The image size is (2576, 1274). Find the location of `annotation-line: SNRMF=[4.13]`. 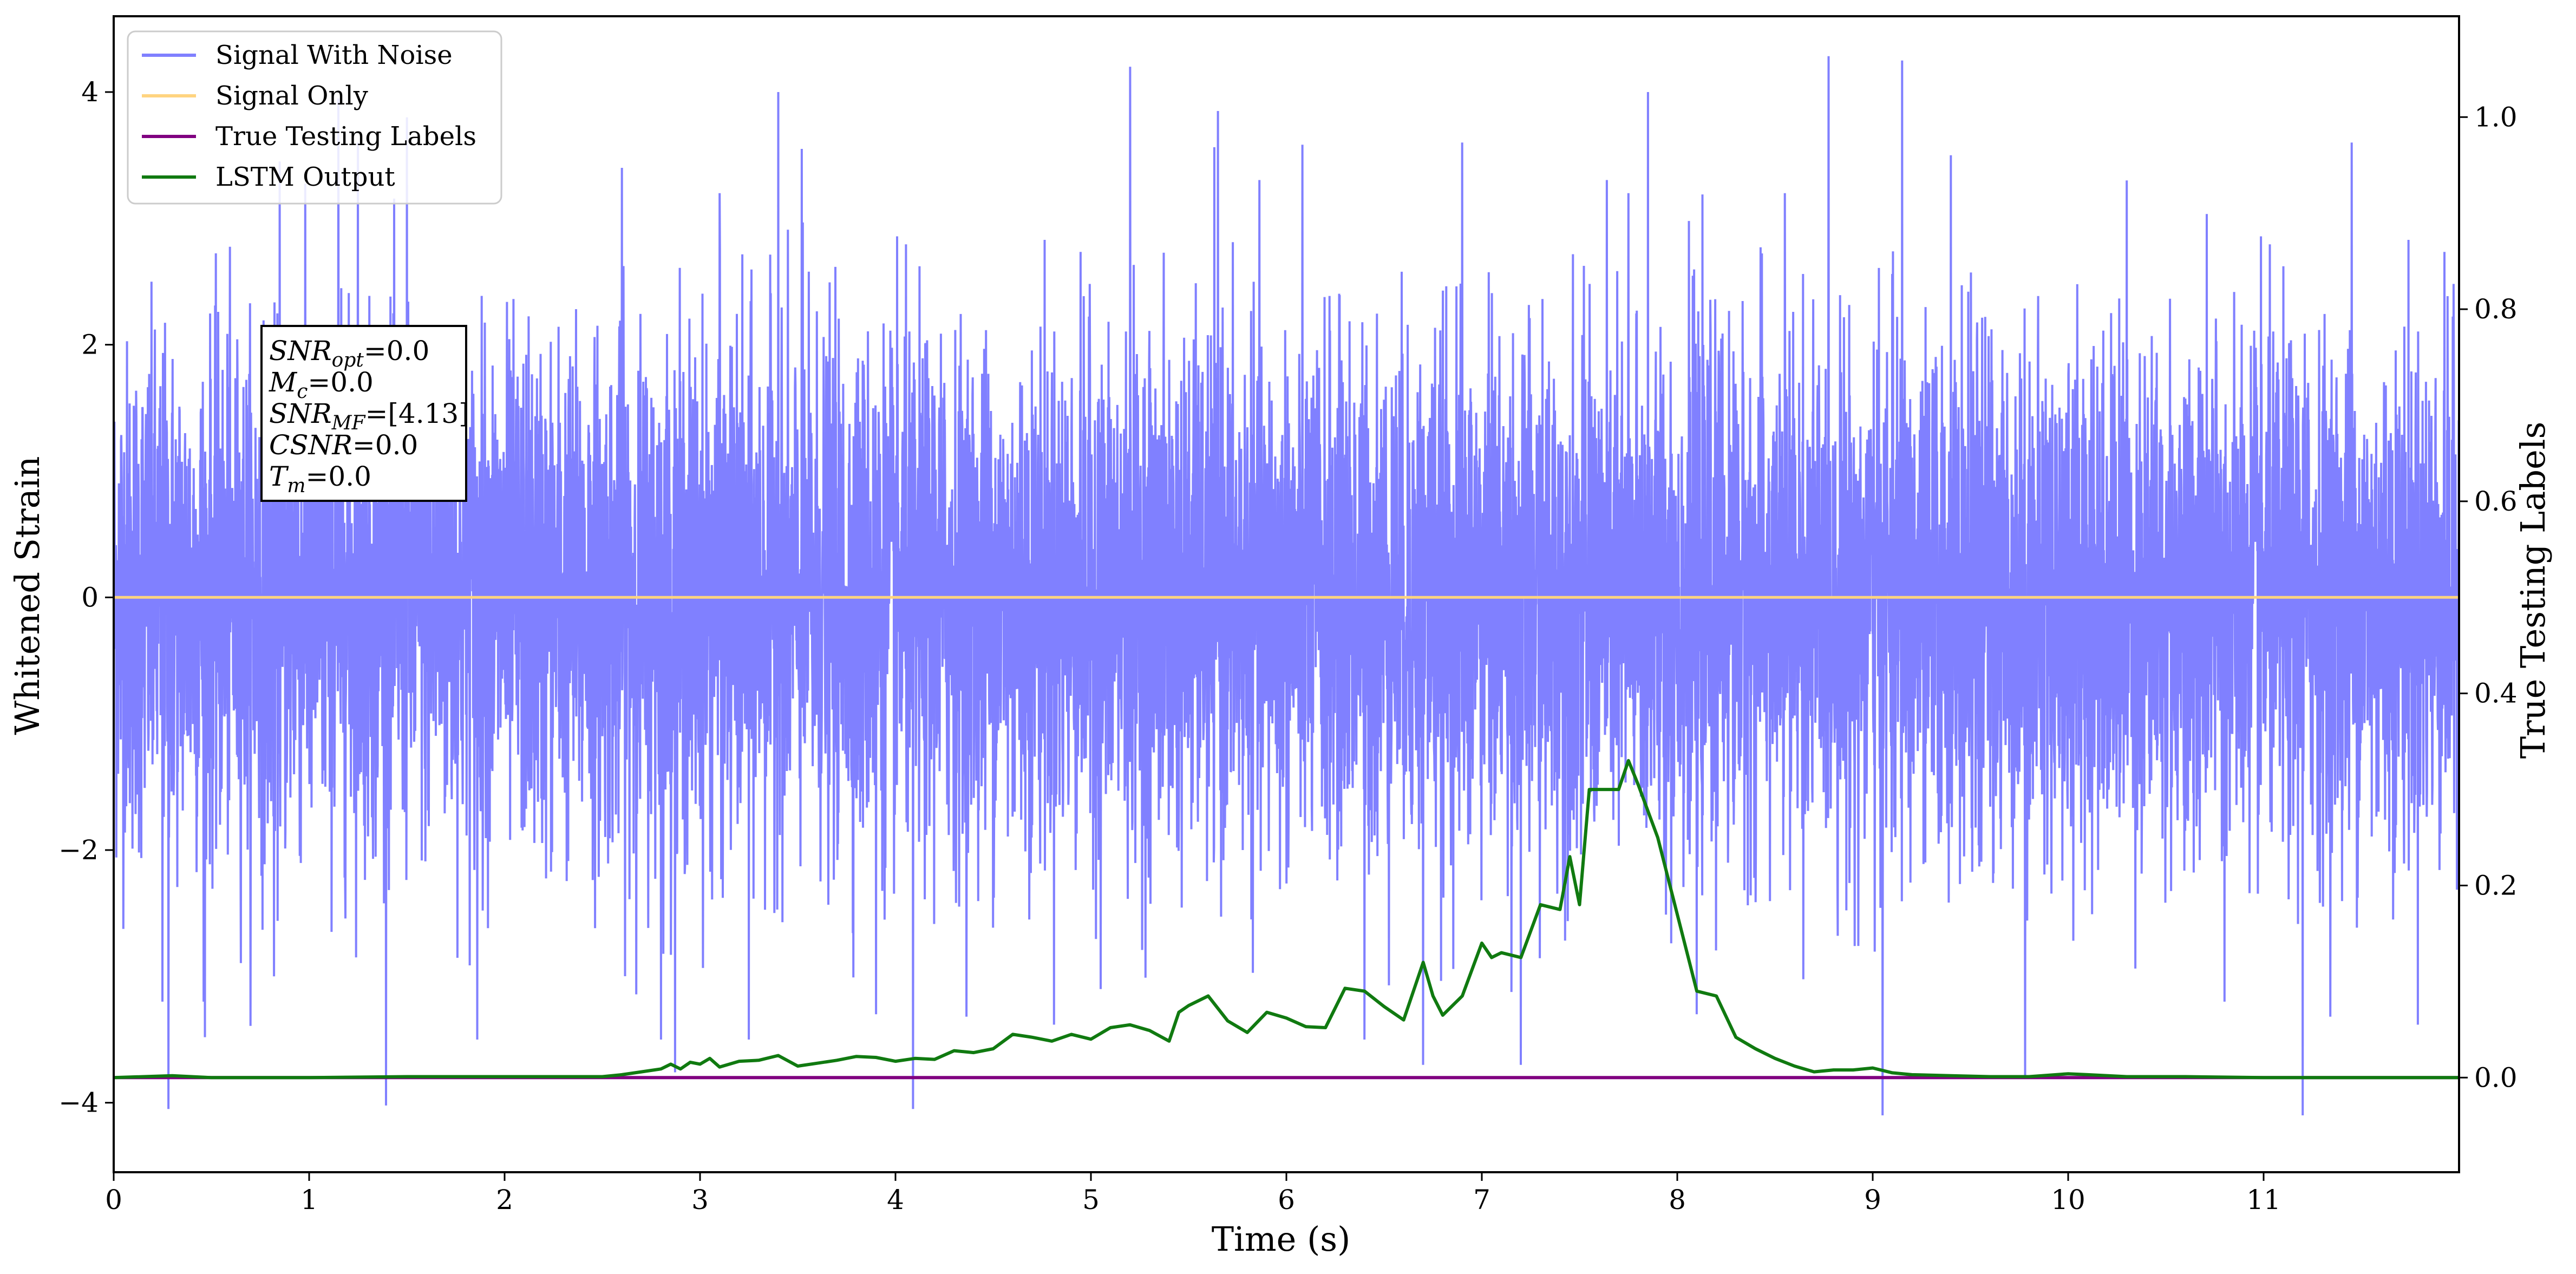

annotation-line: SNRMF=[4.13] is located at coordinates (369, 416).